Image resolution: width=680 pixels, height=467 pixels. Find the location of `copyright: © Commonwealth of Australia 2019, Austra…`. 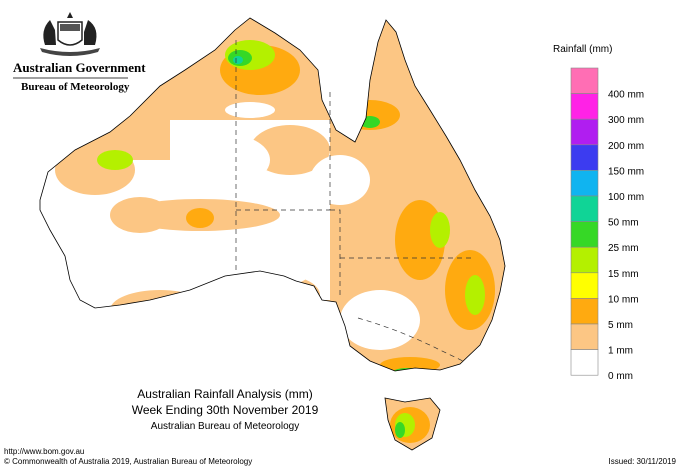

copyright: © Commonwealth of Australia 2019, Austra… is located at coordinates (128, 461).